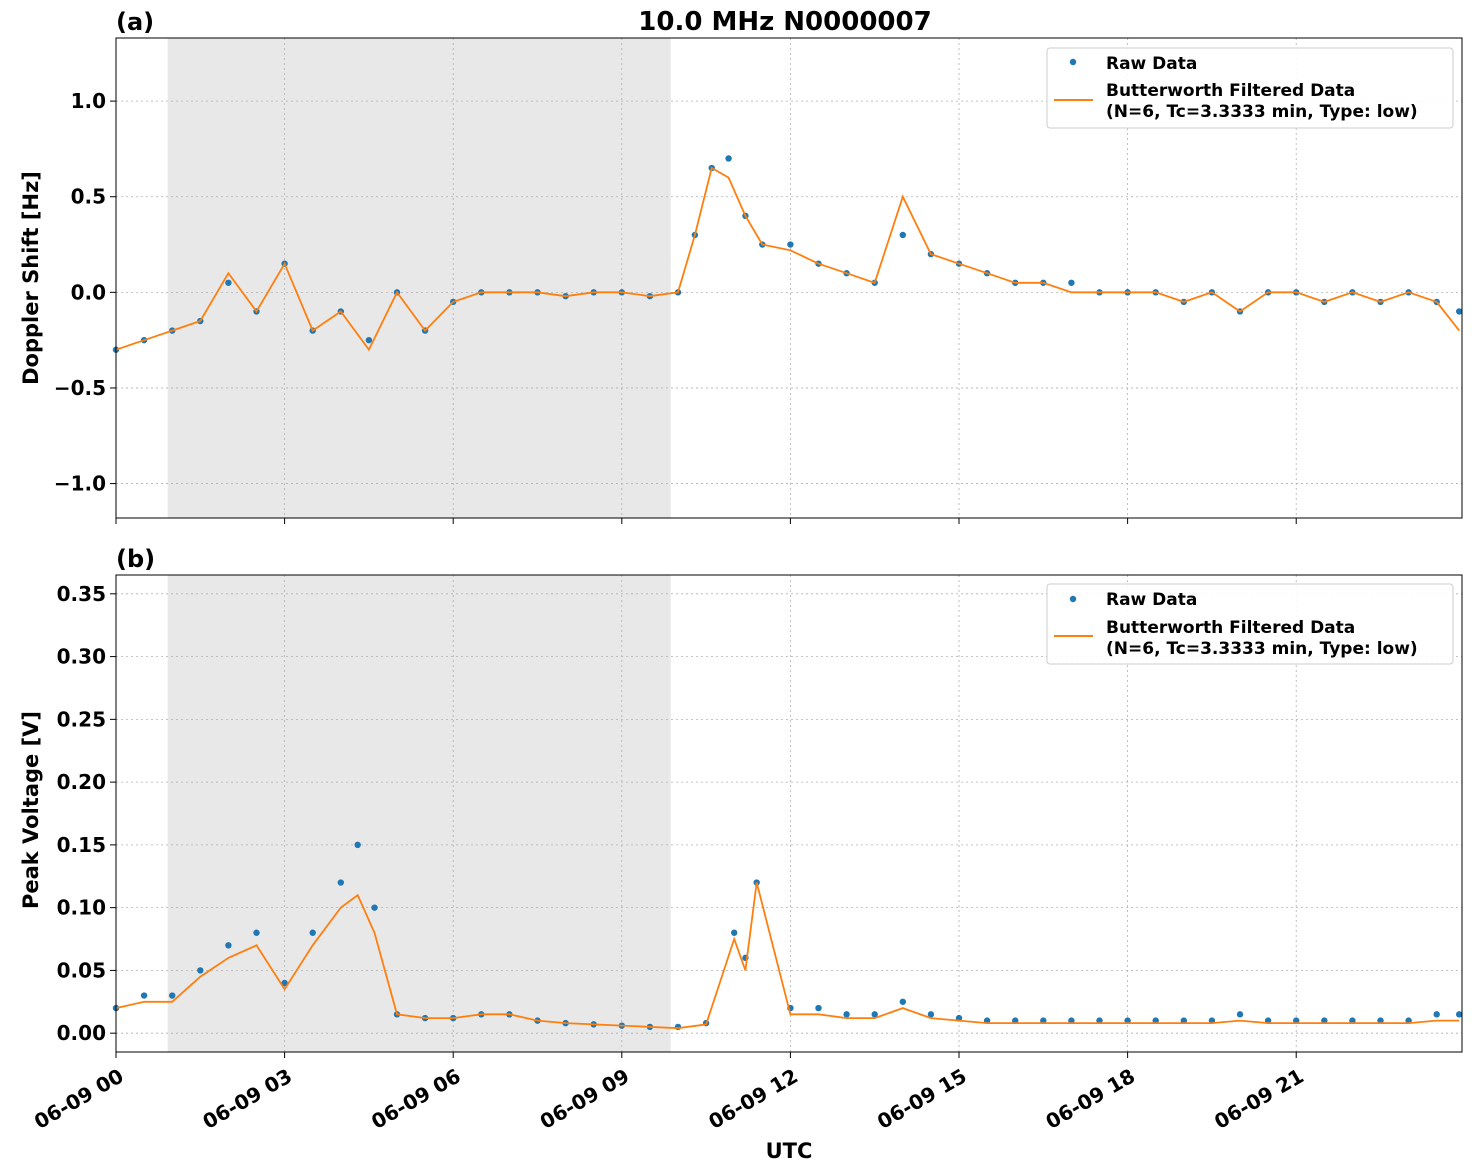 The height and width of the screenshot is (1172, 1472). What do you see at coordinates (922, 1099) in the screenshot?
I see `x-tick-label-5: 06-09 15` at bounding box center [922, 1099].